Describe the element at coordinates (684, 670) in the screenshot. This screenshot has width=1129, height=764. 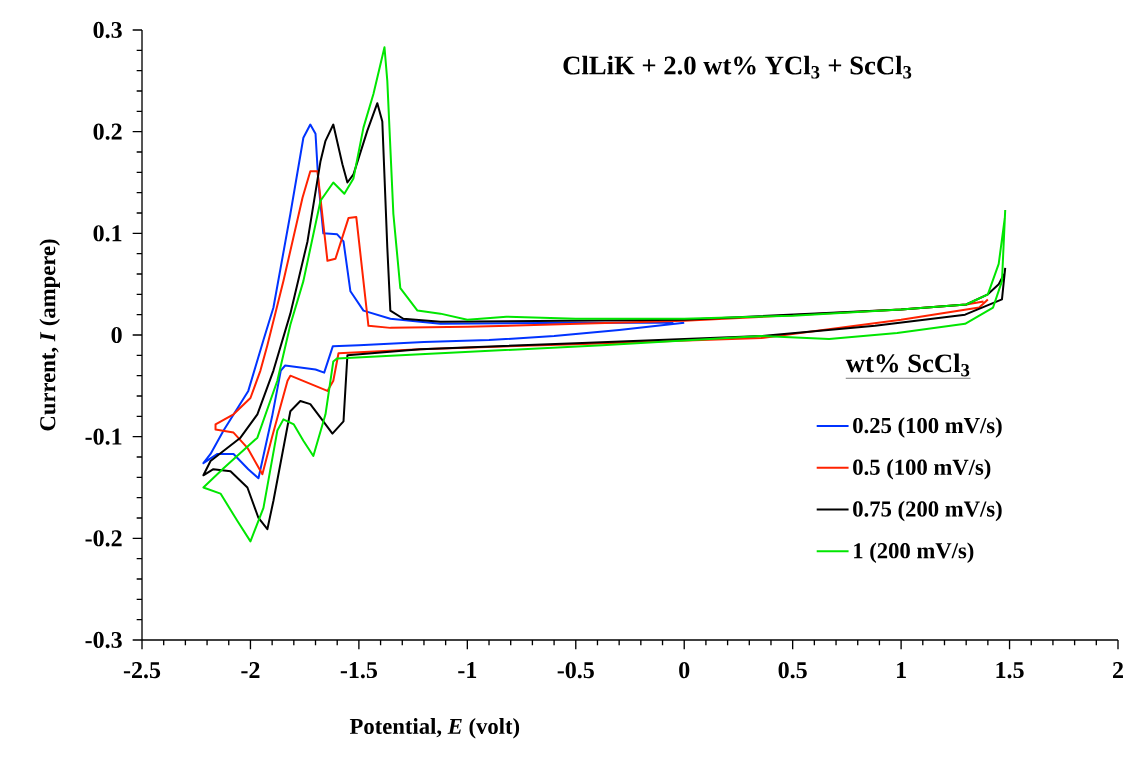
I see `x-tick-label: 0` at that location.